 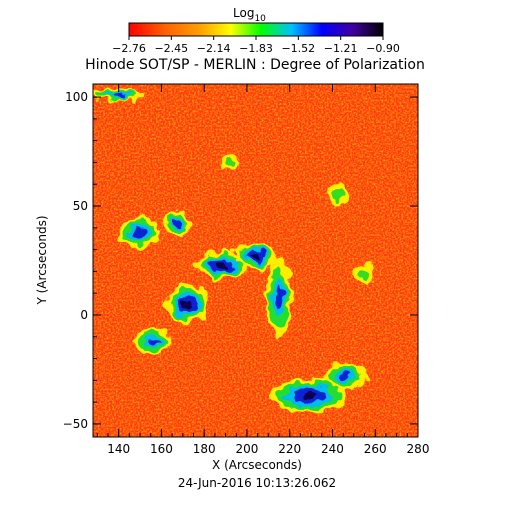 I want to click on y-tick-label: 100, so click(x=76, y=97).